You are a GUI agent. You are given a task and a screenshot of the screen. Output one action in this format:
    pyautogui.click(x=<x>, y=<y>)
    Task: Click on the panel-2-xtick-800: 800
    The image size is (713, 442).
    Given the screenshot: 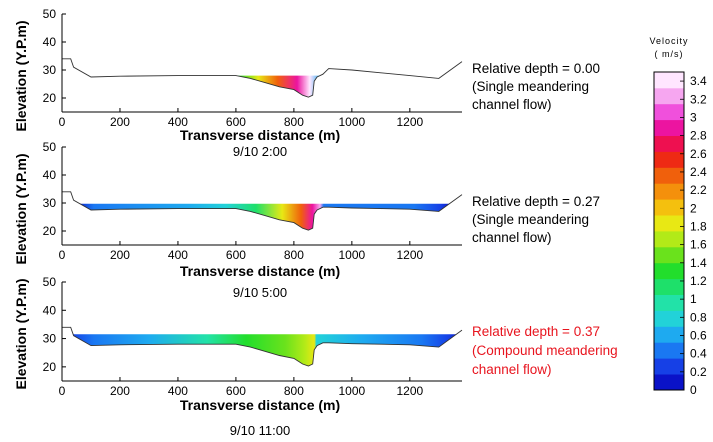 What is the action you would take?
    pyautogui.click(x=294, y=255)
    